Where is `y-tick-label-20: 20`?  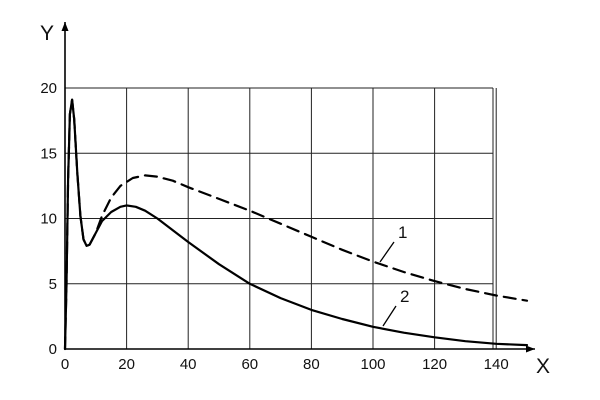
y-tick-label-20: 20 is located at coordinates (48, 88).